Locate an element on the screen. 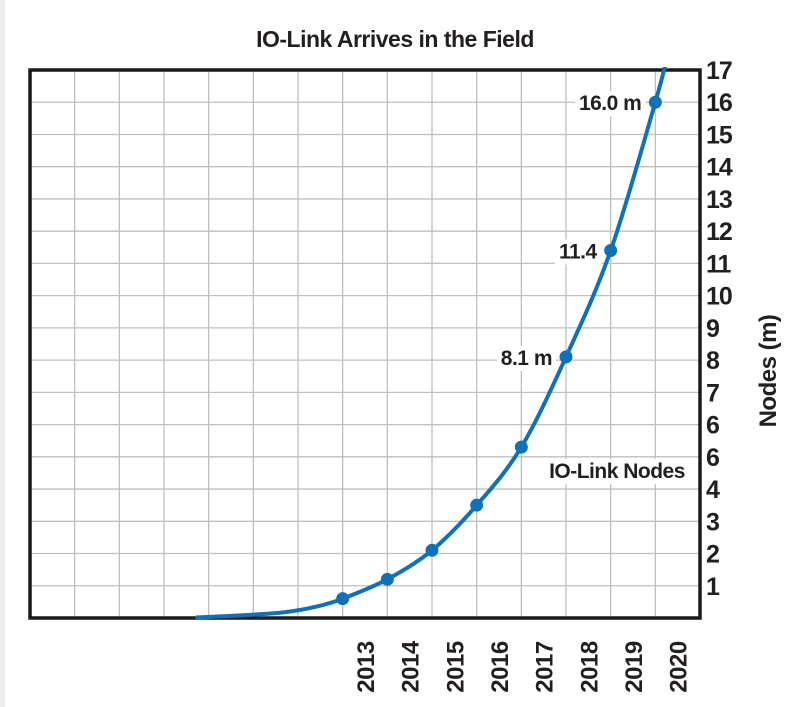  y-axis-tick-label: 10 is located at coordinates (719, 297).